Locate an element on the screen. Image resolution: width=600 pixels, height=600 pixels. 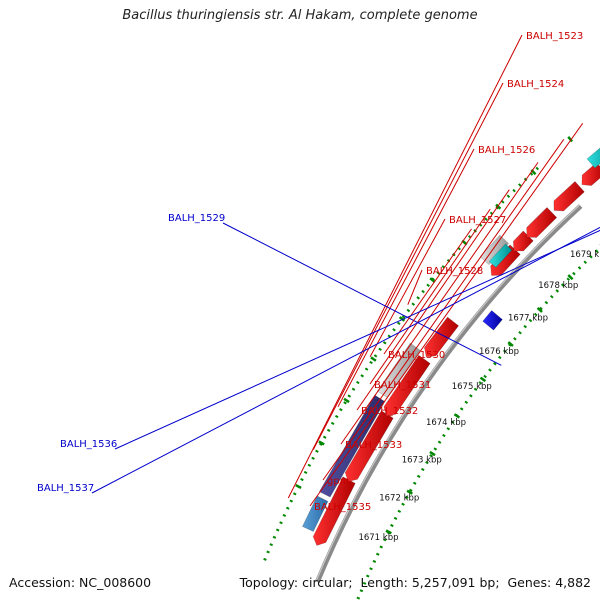
gene-label: BALH_1537 is located at coordinates (65, 488).